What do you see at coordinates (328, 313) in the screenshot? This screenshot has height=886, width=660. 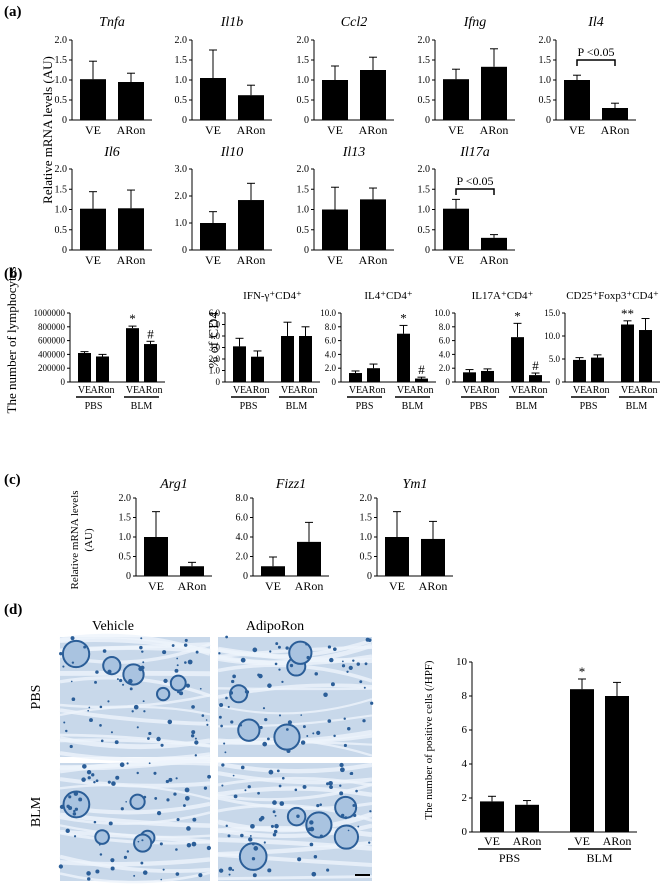 I see `y-tick-label: 10.0` at bounding box center [328, 313].